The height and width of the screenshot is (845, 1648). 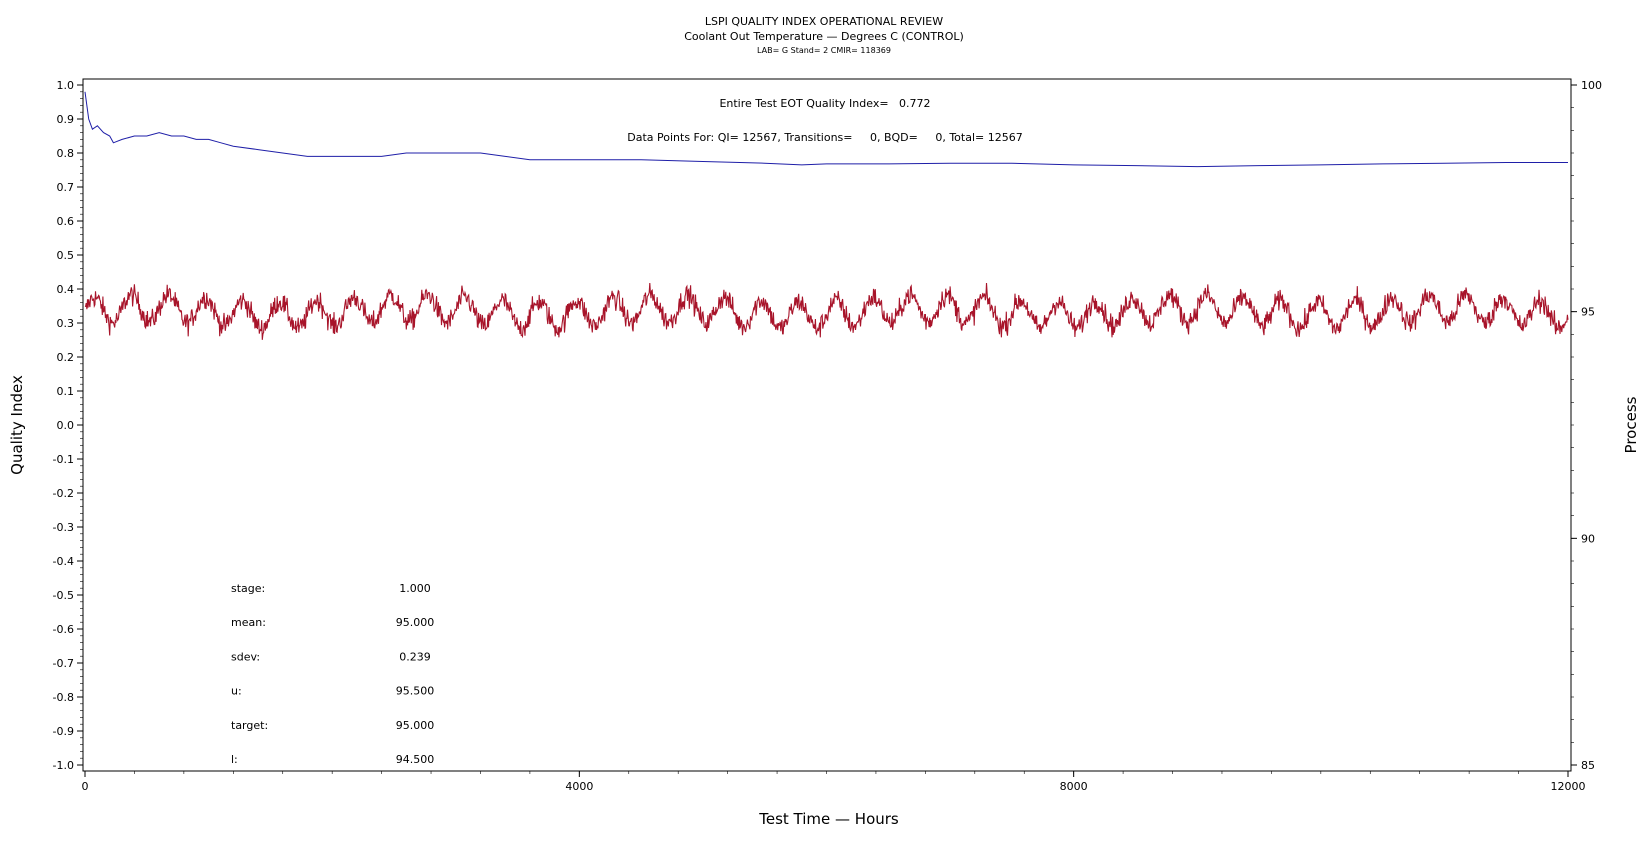 What do you see at coordinates (1588, 538) in the screenshot?
I see `y-right-tick-label: 90` at bounding box center [1588, 538].